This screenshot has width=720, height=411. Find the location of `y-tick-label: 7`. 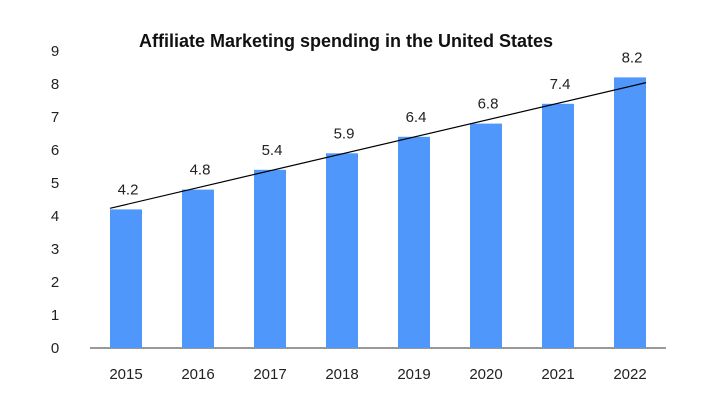

y-tick-label: 7 is located at coordinates (55, 117).